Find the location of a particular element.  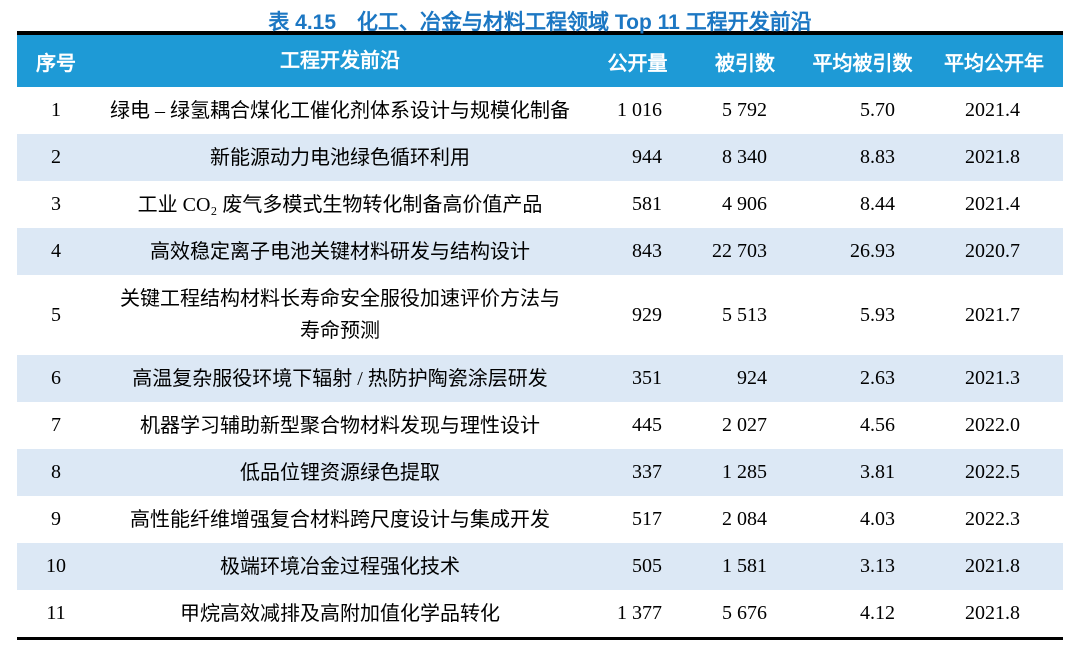

column-header-no: 序号 is located at coordinates (56, 63).